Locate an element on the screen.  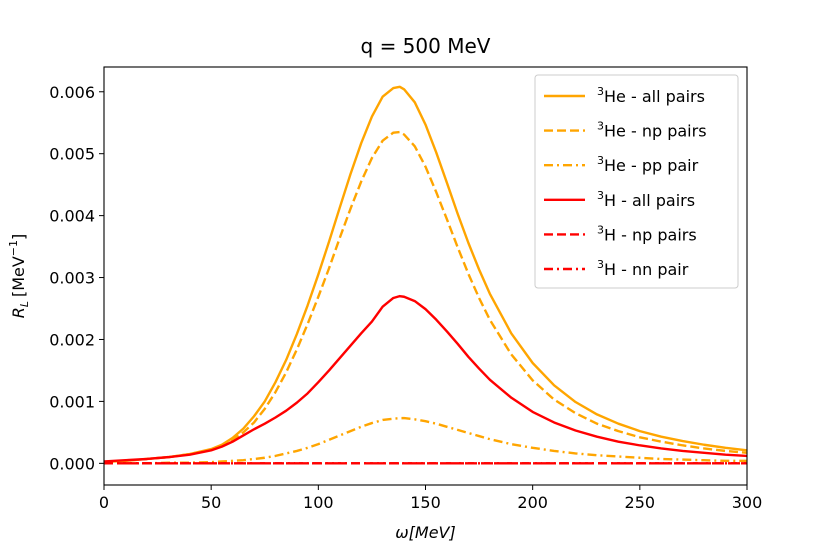
legend-nucleus: He - pp pair is located at coordinates (651, 165).